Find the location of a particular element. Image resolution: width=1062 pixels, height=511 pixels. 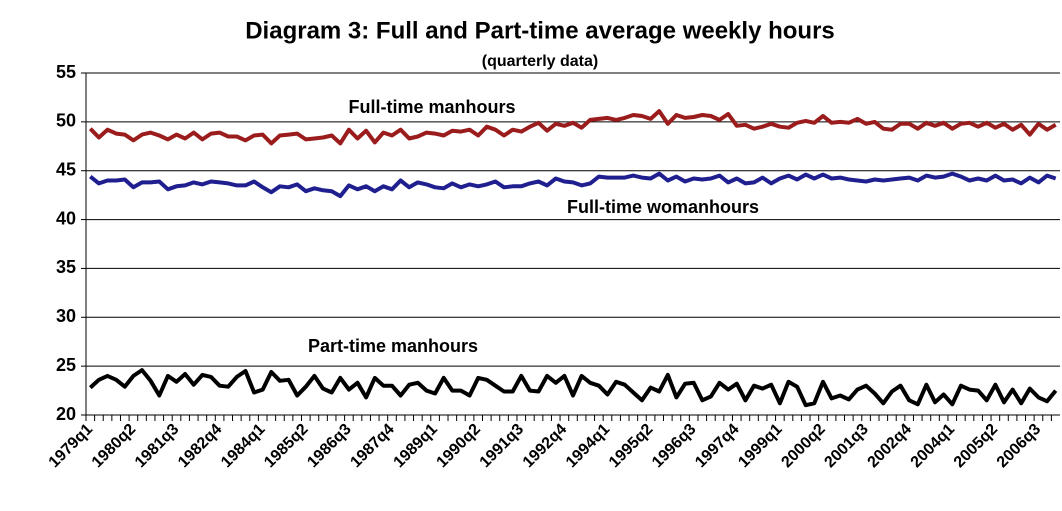

x-tick-label: 1995q2 is located at coordinates (631, 446).